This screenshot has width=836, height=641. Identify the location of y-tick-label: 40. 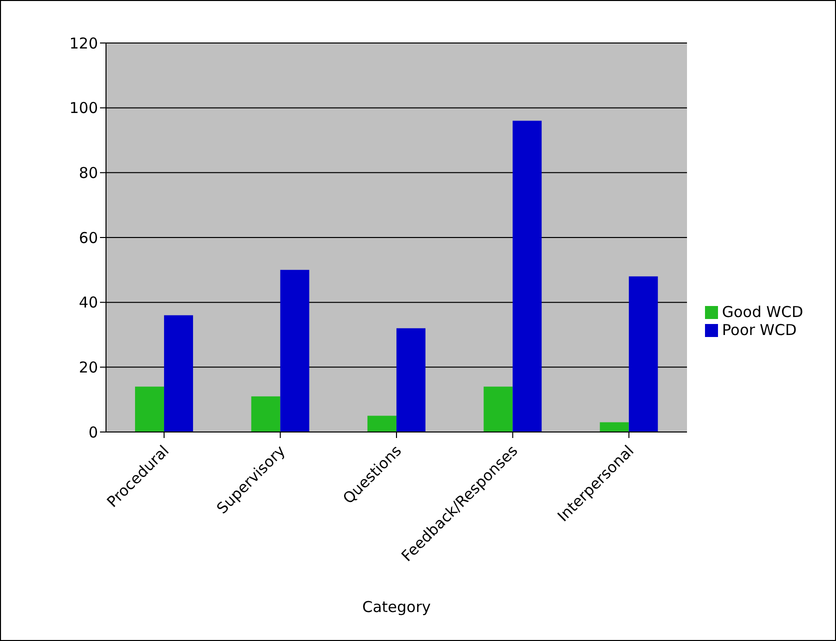
(88, 303).